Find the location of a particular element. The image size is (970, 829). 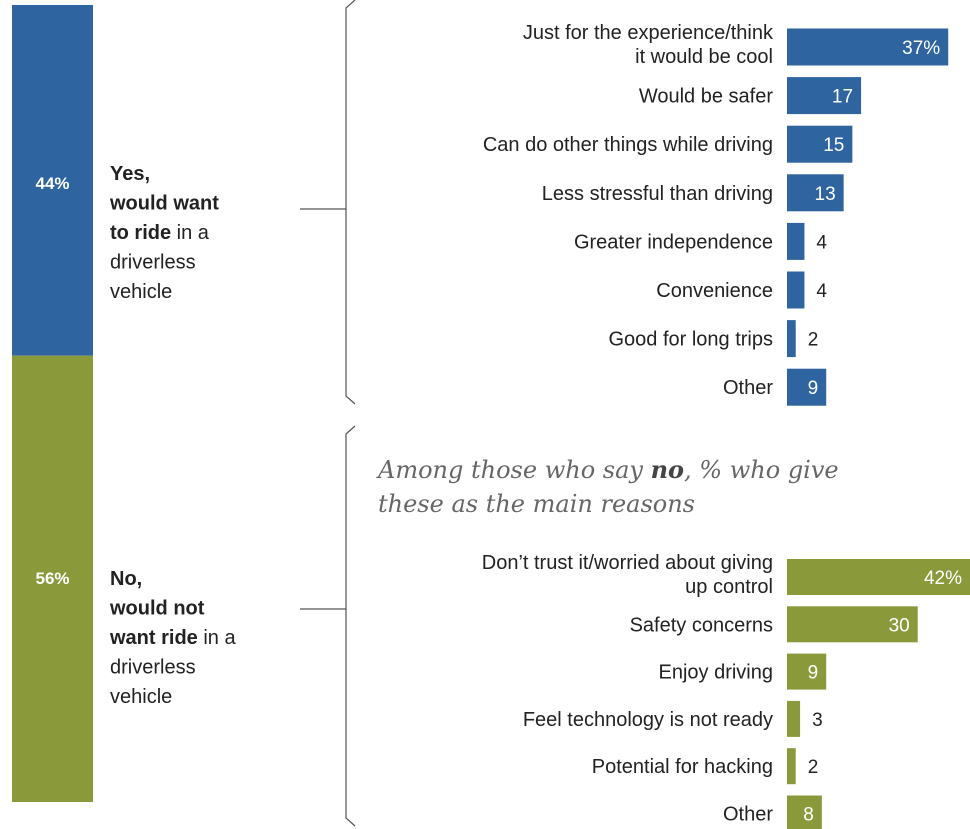

data-label: 30 is located at coordinates (899, 625).